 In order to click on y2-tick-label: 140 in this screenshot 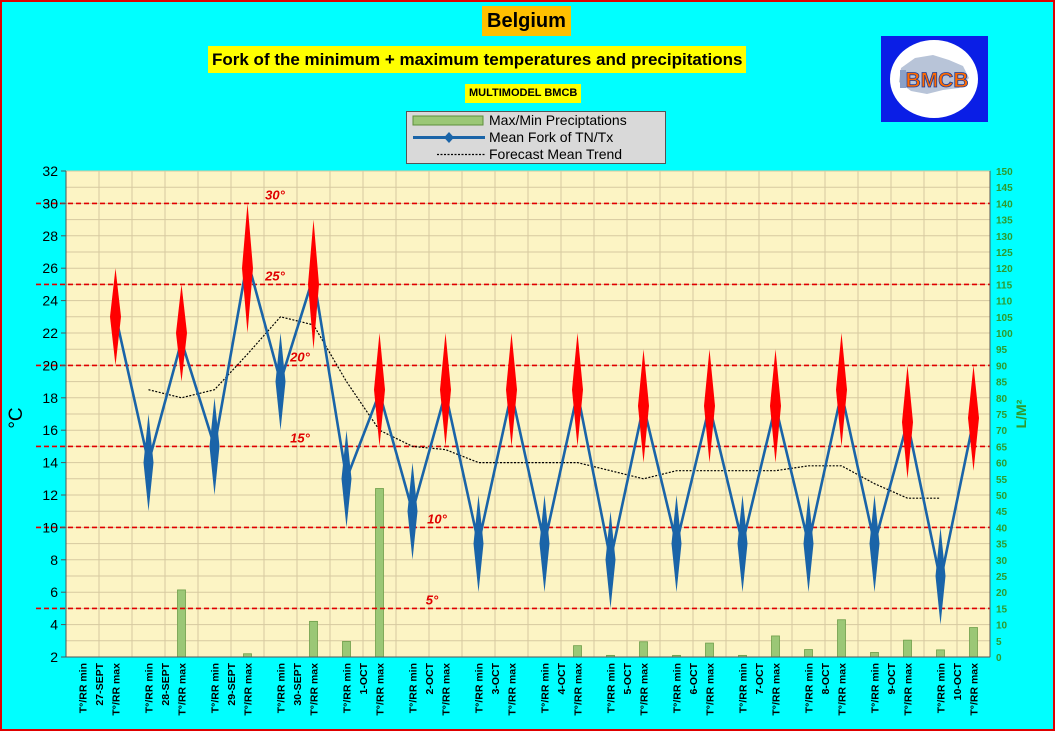, I will do `click(1004, 204)`.